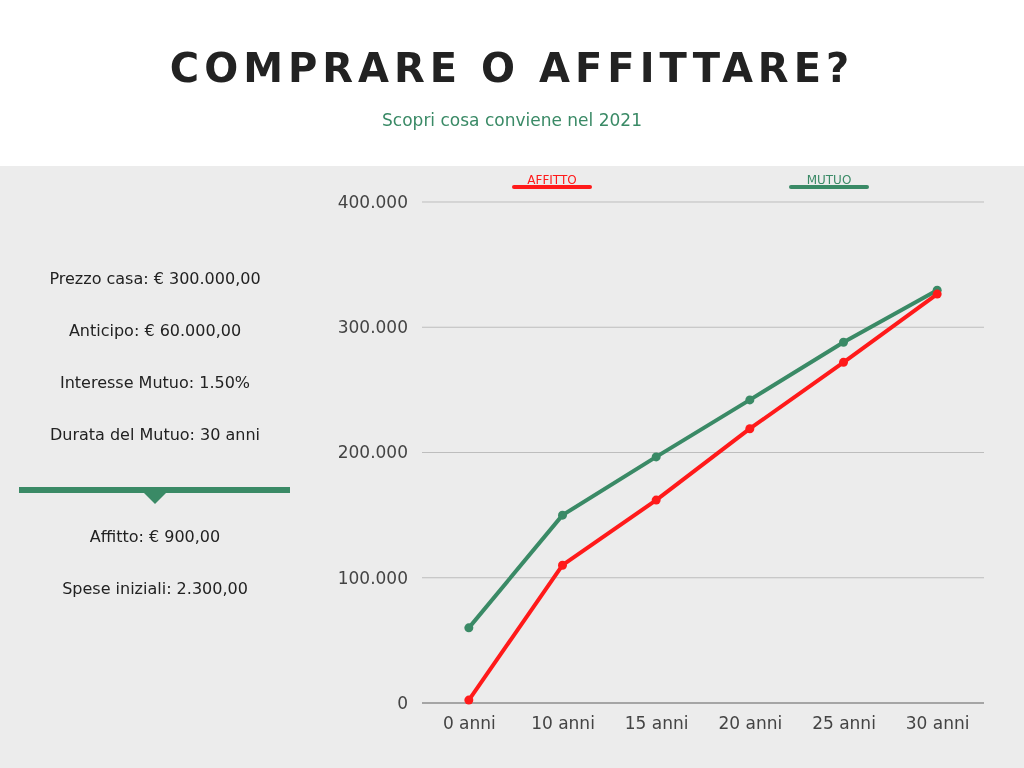 This screenshot has height=768, width=1024. Describe the element at coordinates (563, 723) in the screenshot. I see `x-tick-label: 10 anni` at that location.